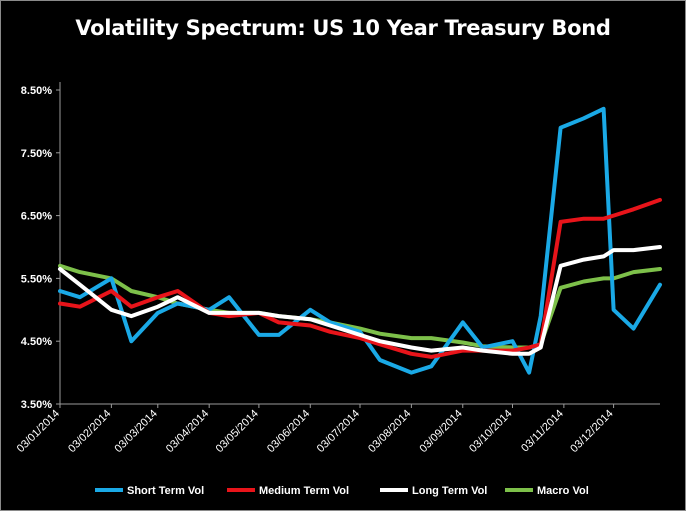 This screenshot has width=686, height=511. What do you see at coordinates (36, 405) in the screenshot?
I see `y-tick-label: 3.50%` at bounding box center [36, 405].